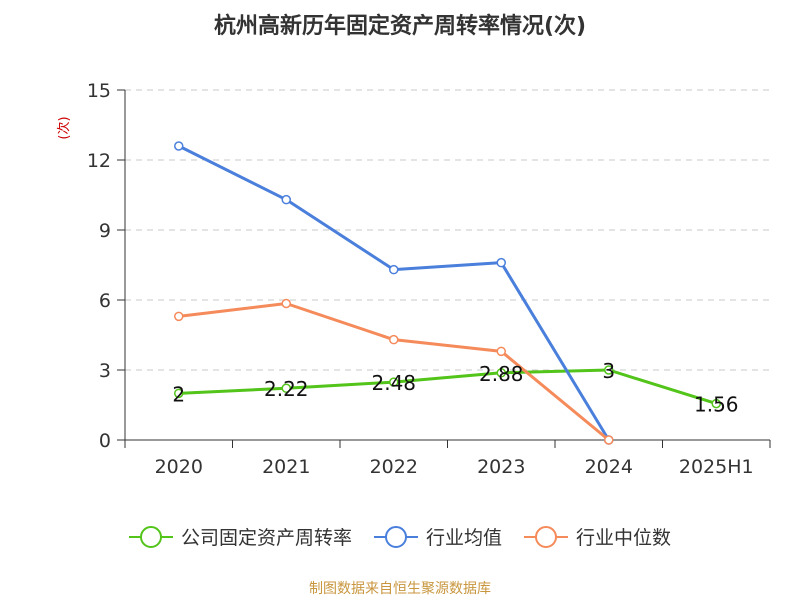  I want to click on data-label: 2.22, so click(286, 389).